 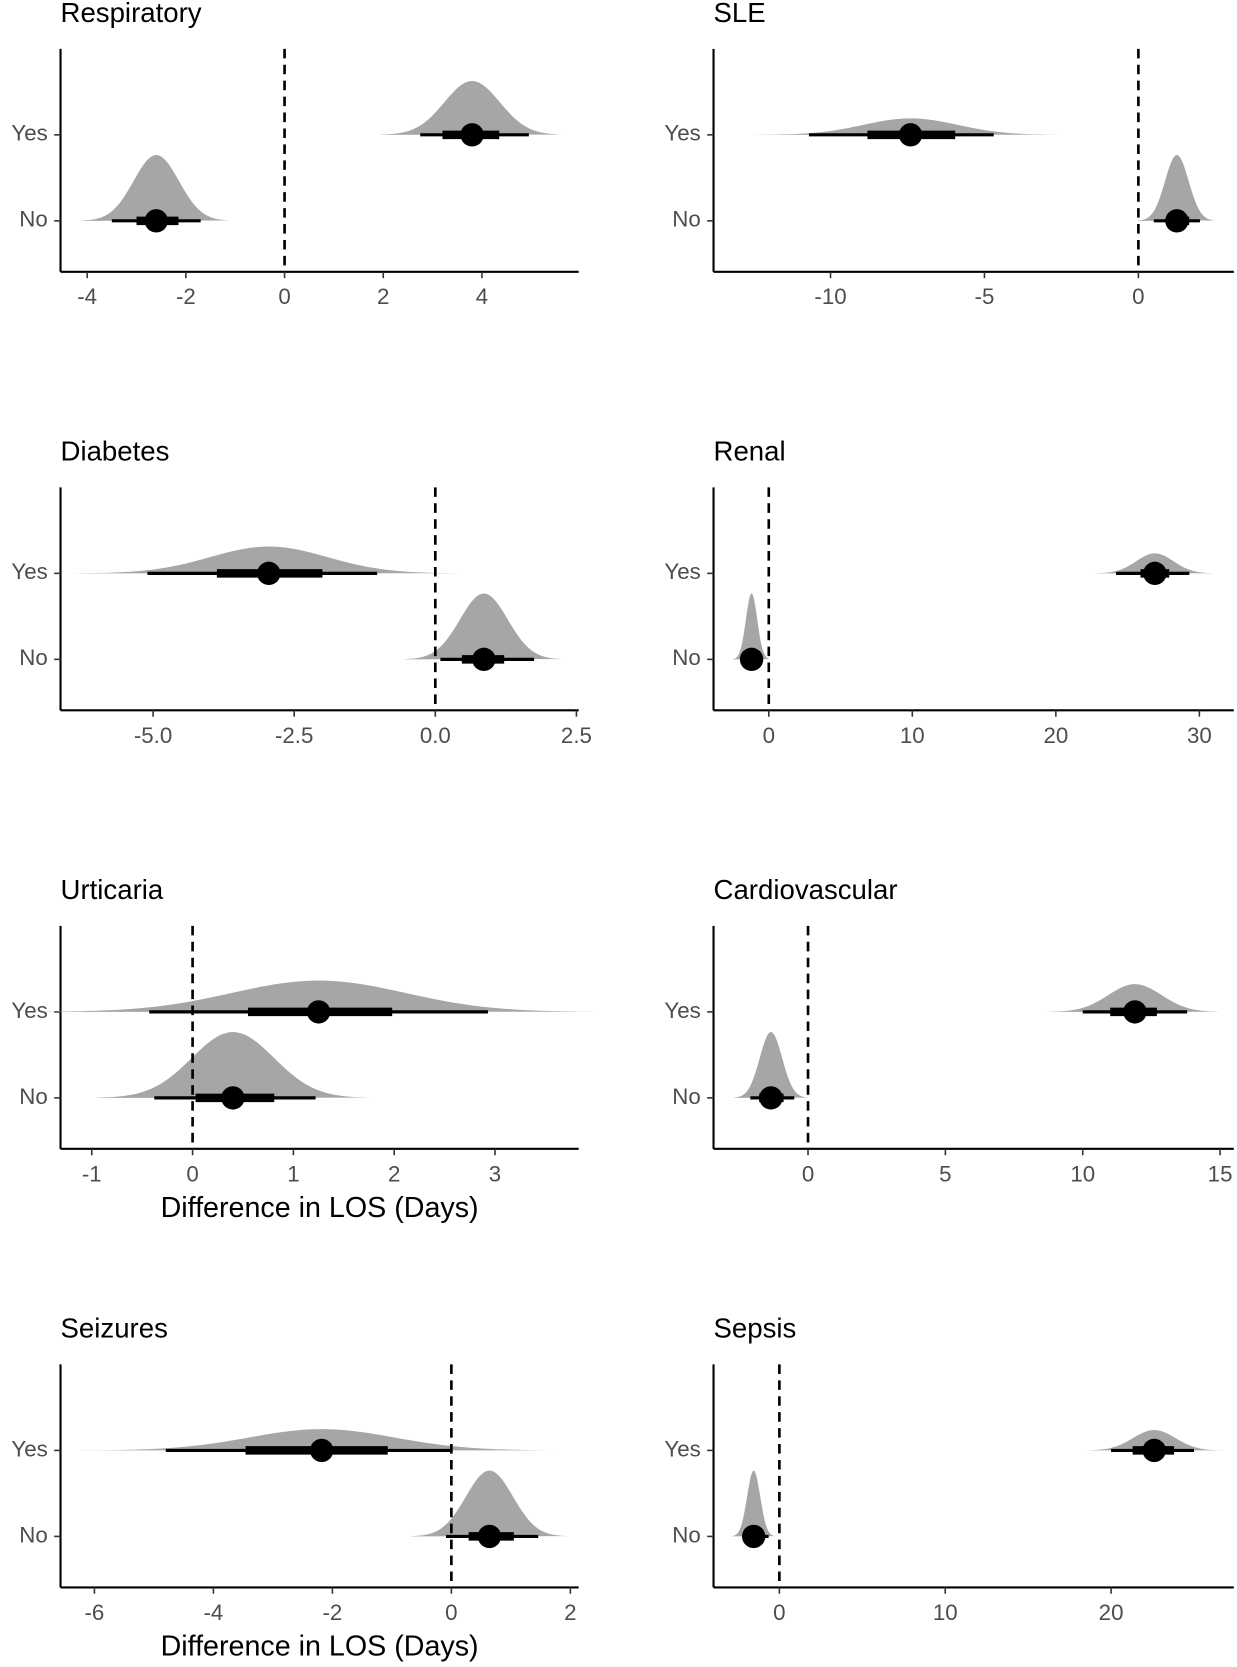 I want to click on panel-title: Renal, so click(x=750, y=451).